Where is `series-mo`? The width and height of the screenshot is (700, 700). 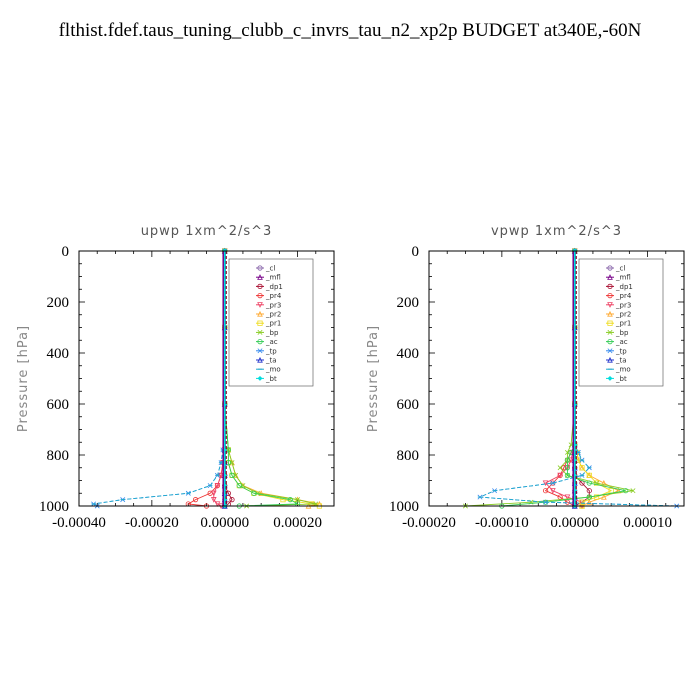 series-mo is located at coordinates (159, 378).